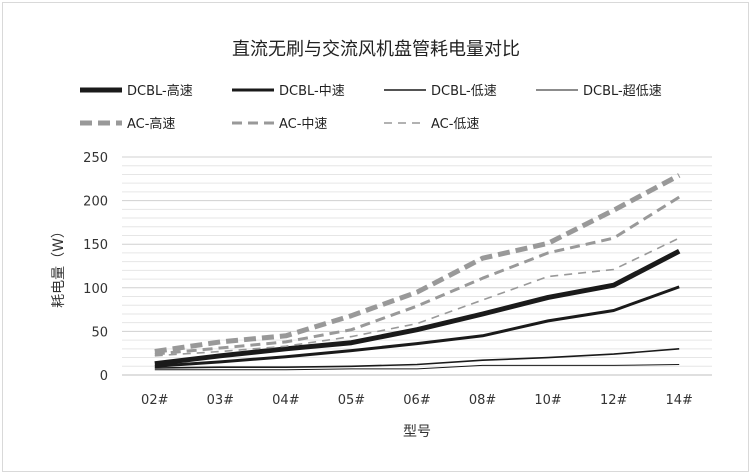 Image resolution: width=753 pixels, height=476 pixels. Describe the element at coordinates (482, 400) in the screenshot. I see `x-tick-label: 08#` at that location.